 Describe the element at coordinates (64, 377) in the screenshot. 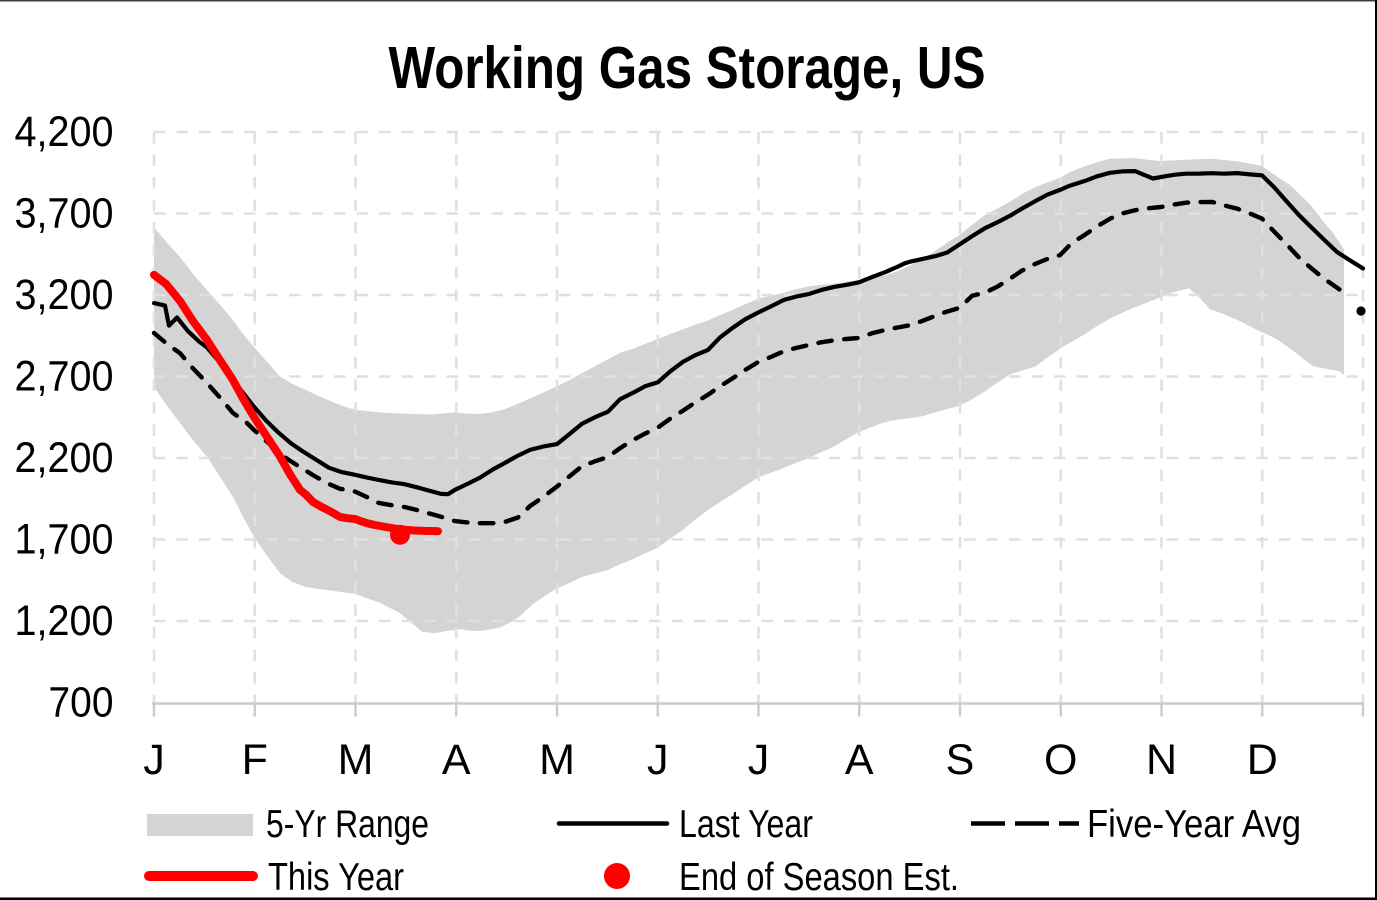

I see `svg-text: 2,700` at that location.